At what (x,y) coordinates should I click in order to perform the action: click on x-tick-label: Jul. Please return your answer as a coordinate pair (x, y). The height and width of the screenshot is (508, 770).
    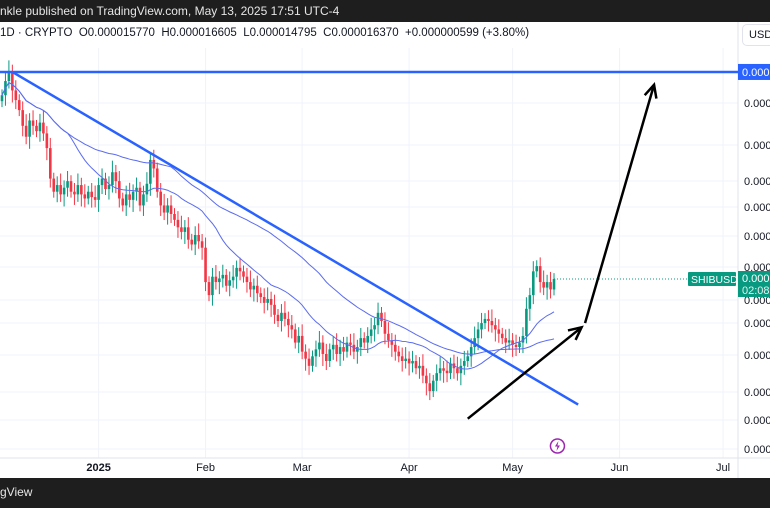
    Looking at the image, I should click on (723, 468).